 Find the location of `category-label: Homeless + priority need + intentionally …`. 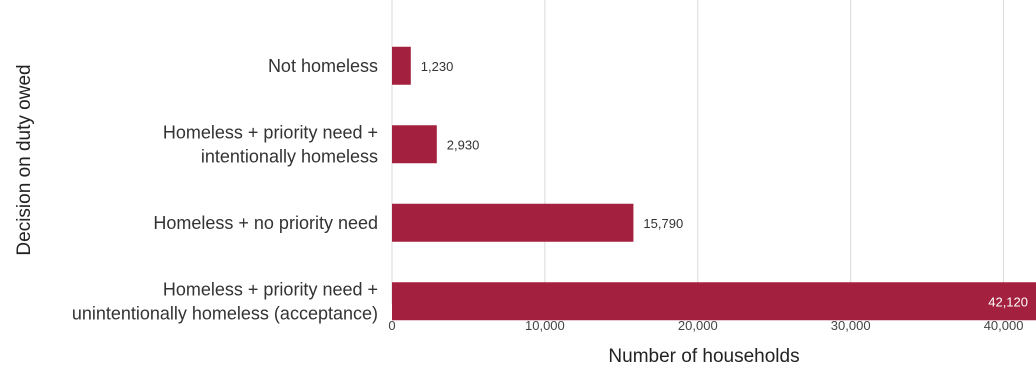

category-label: Homeless + priority need + intentionally … is located at coordinates (270, 144).